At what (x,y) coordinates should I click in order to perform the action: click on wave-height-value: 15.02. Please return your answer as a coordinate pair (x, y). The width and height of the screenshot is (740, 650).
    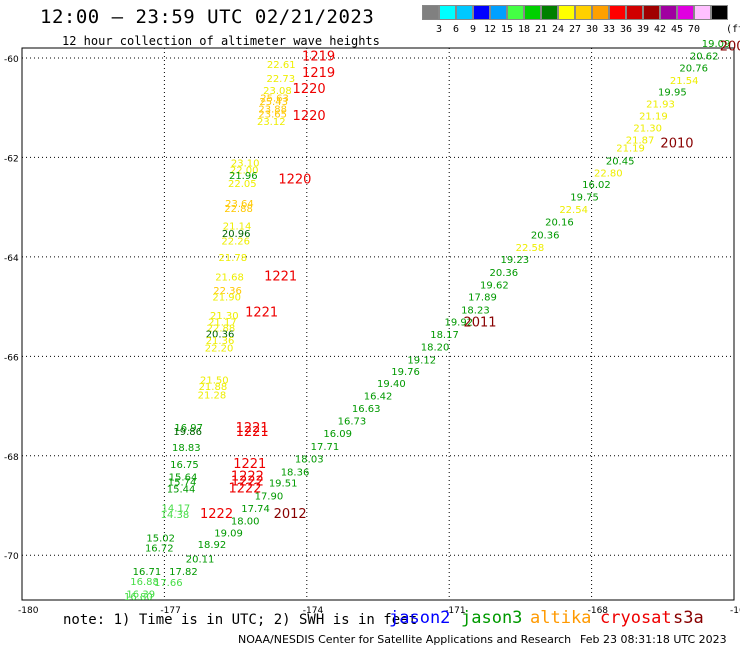
    Looking at the image, I should click on (160, 538).